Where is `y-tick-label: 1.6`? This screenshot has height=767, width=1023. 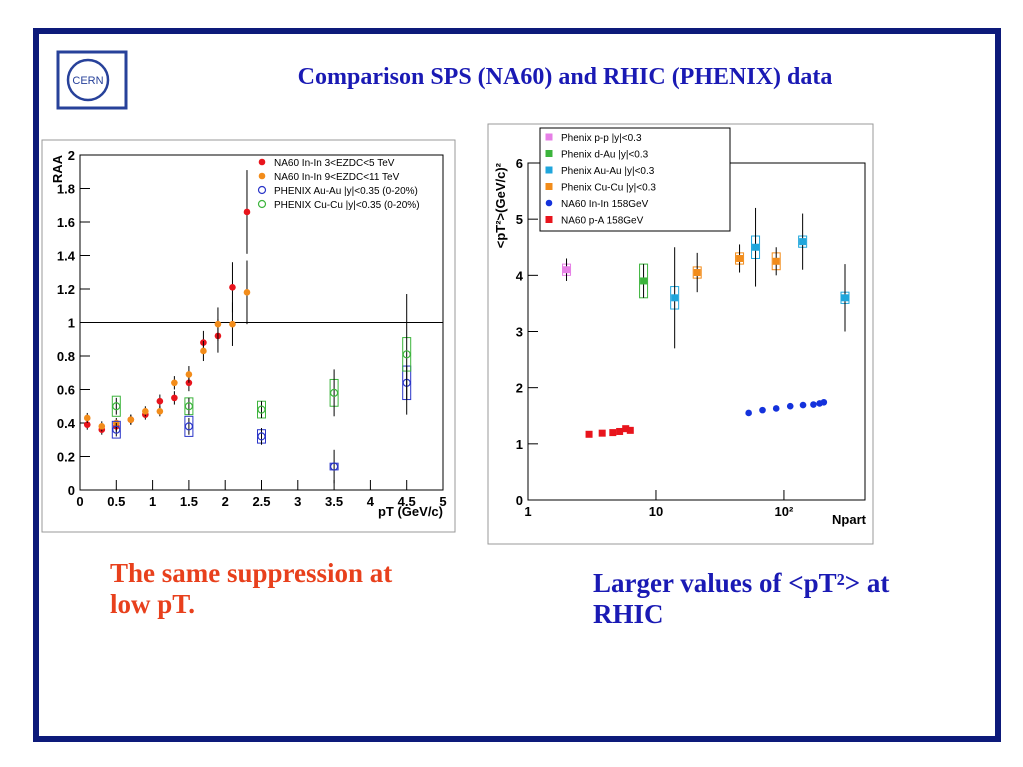 y-tick-label: 1.6 is located at coordinates (66, 222).